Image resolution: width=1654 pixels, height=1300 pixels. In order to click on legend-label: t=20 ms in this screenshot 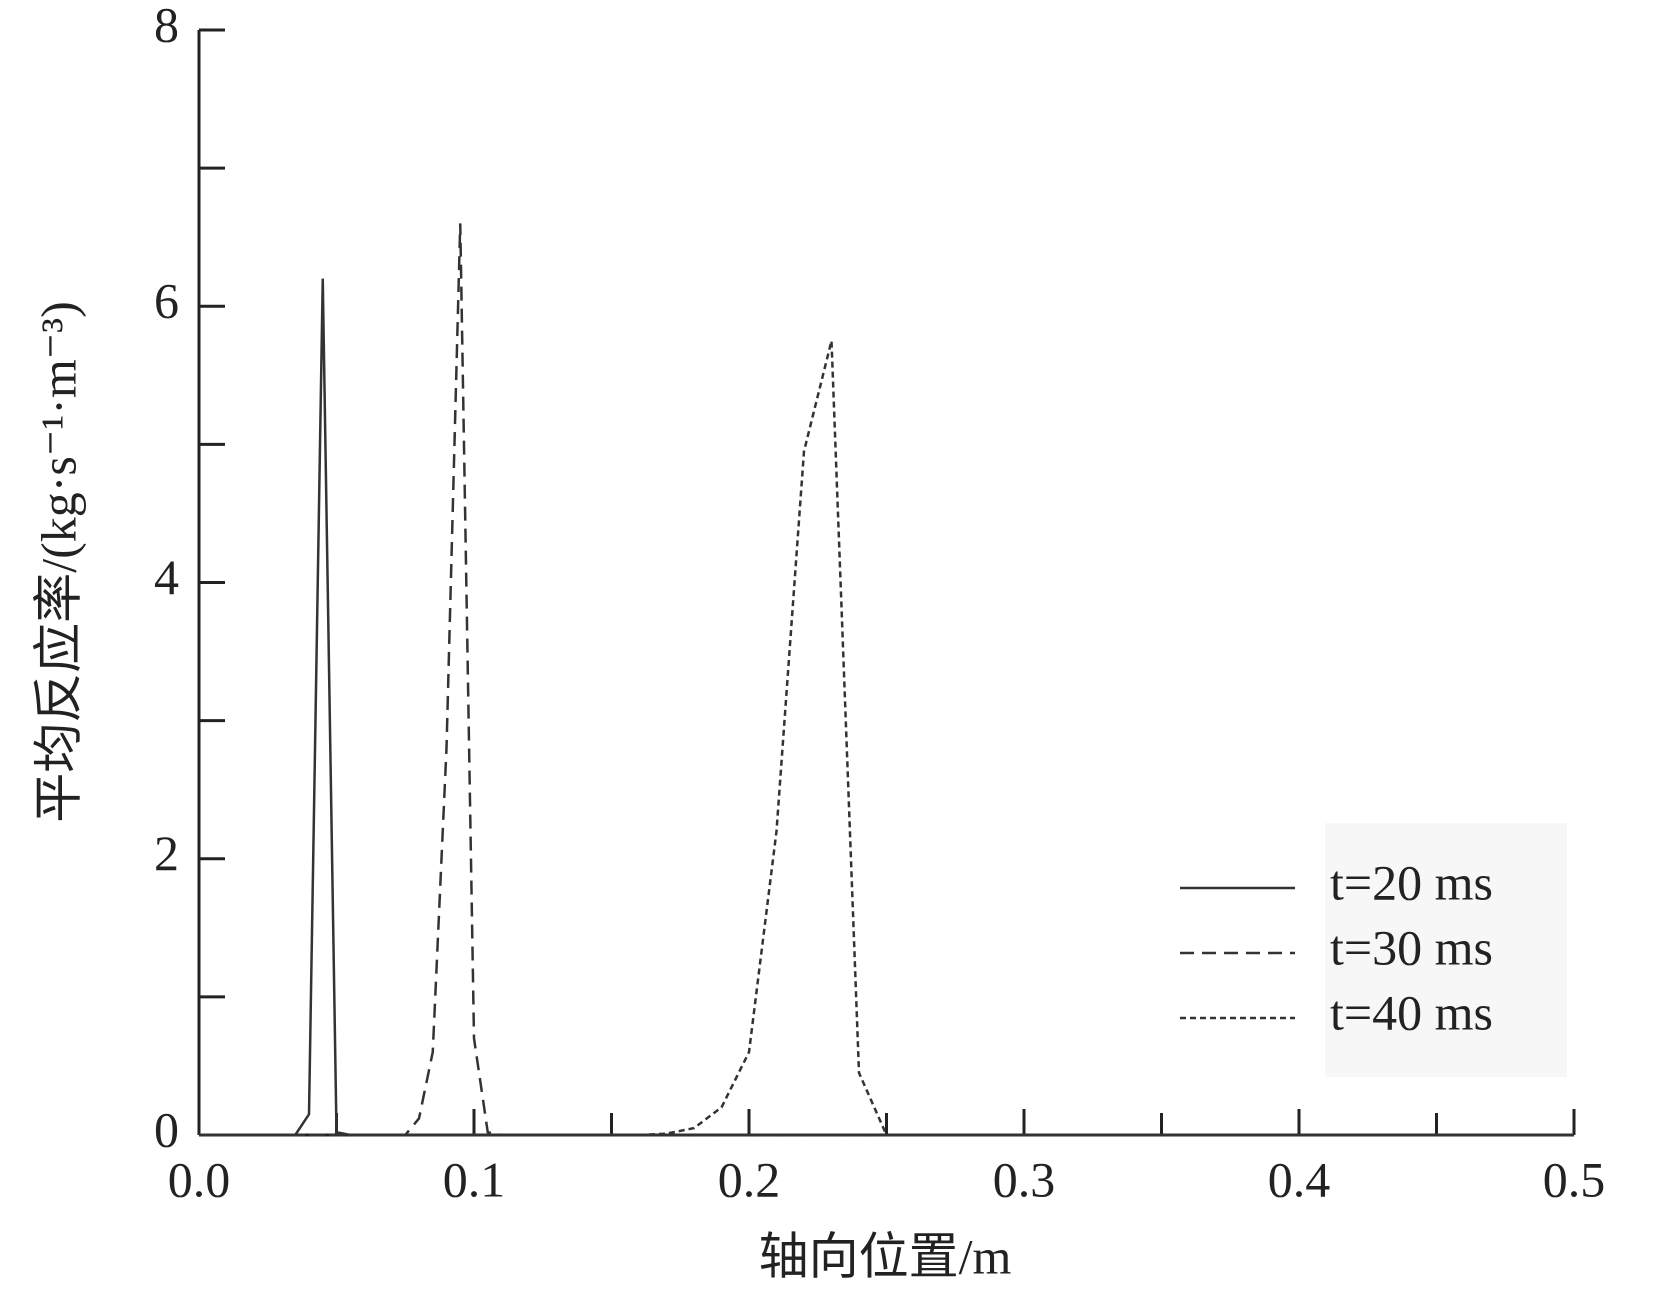, I will do `click(1411, 882)`.